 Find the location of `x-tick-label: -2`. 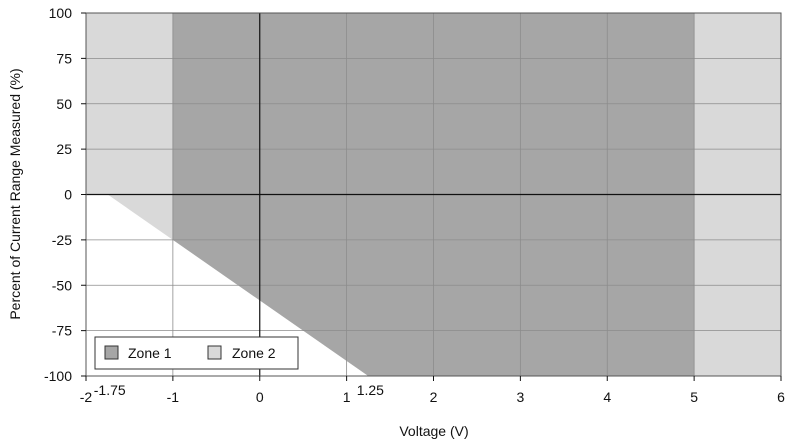

x-tick-label: -2 is located at coordinates (86, 397).